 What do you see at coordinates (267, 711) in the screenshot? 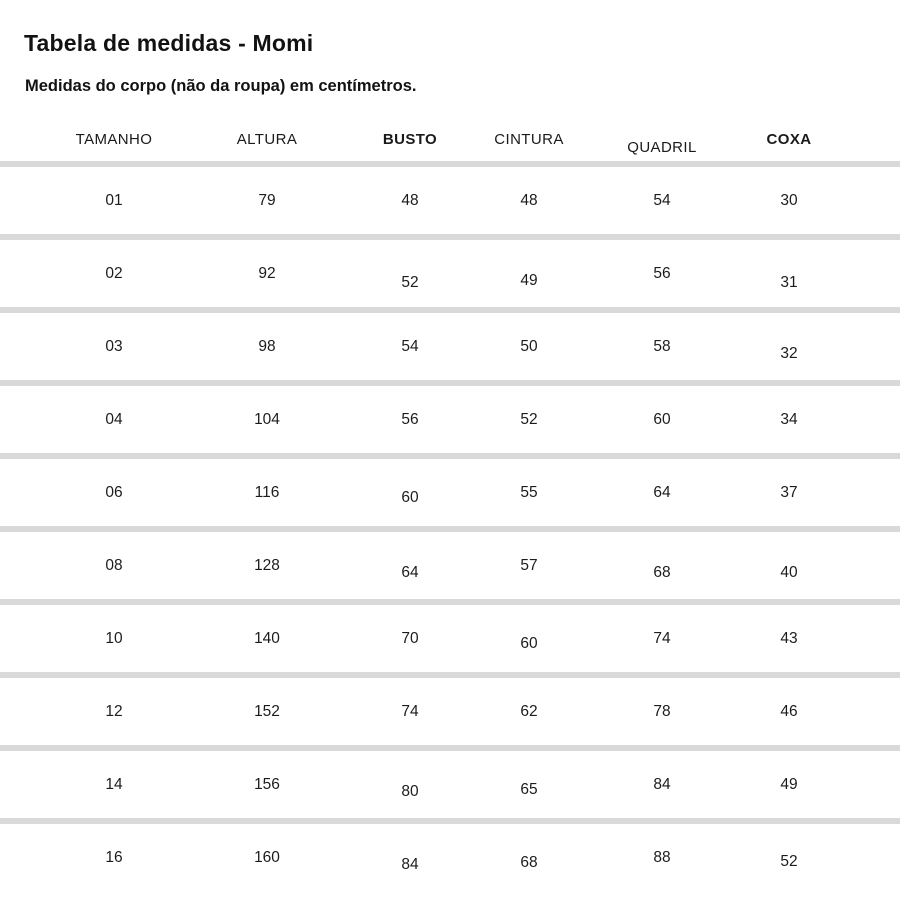
I see `cell-altura: 152` at bounding box center [267, 711].